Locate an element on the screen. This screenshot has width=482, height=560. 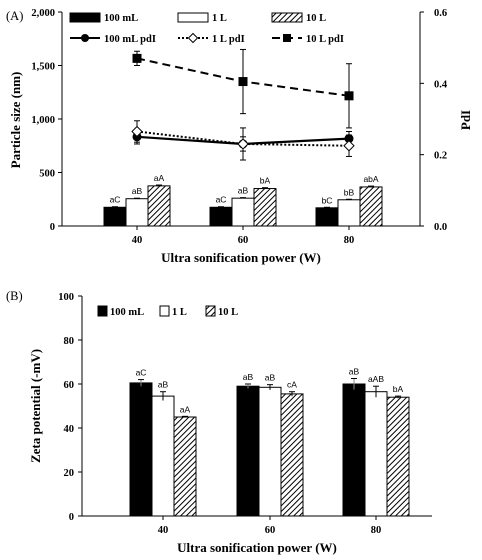
y-tick-label: 100 is located at coordinates (66, 297).